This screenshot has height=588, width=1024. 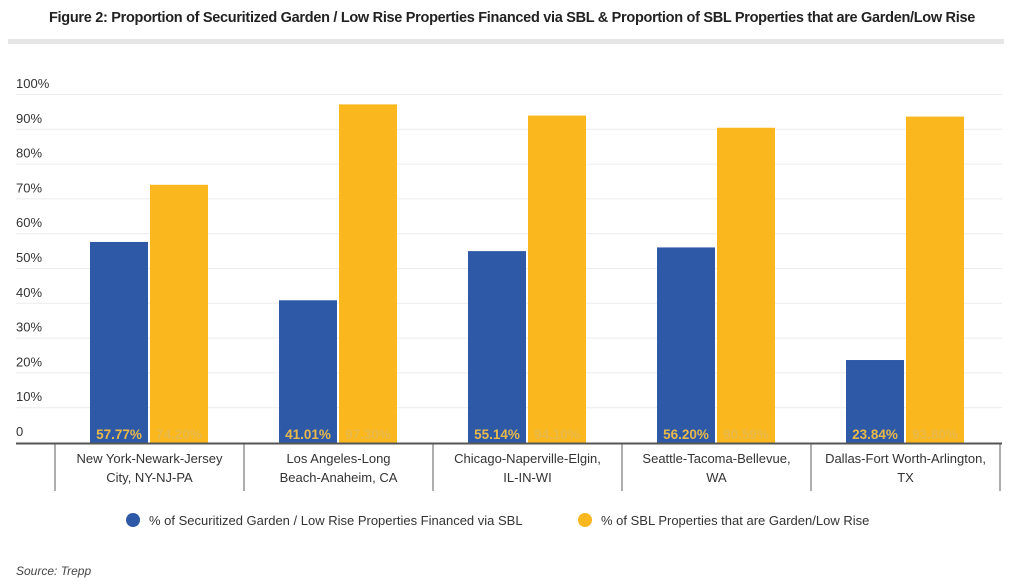 What do you see at coordinates (29, 361) in the screenshot?
I see `y-tick-label: 20%` at bounding box center [29, 361].